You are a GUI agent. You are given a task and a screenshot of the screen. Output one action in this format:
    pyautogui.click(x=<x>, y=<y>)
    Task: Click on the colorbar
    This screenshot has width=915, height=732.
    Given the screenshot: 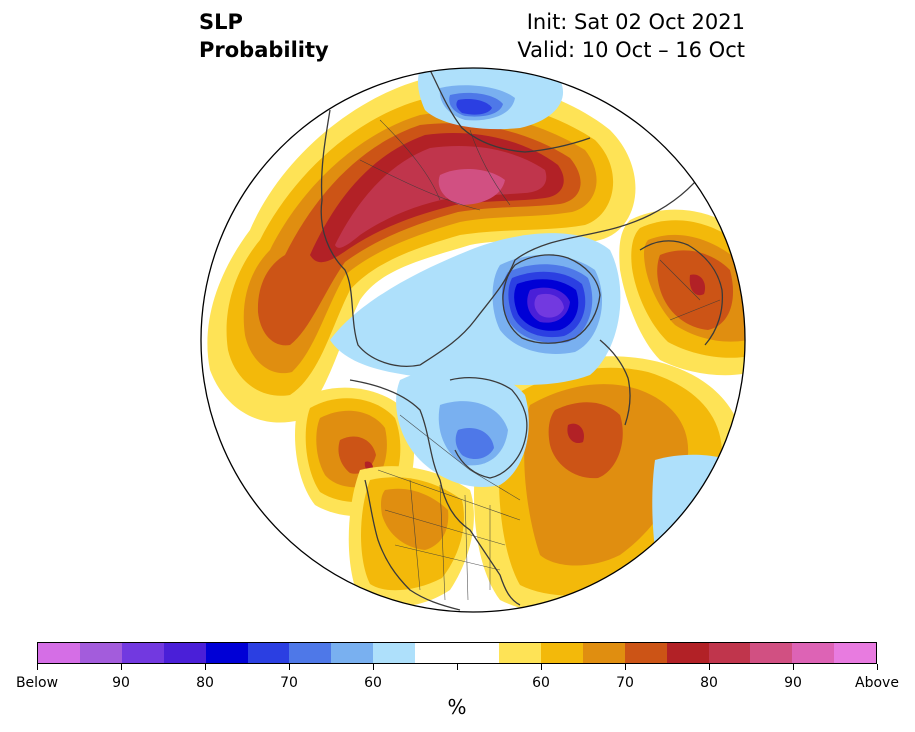 What is the action you would take?
    pyautogui.click(x=457, y=653)
    